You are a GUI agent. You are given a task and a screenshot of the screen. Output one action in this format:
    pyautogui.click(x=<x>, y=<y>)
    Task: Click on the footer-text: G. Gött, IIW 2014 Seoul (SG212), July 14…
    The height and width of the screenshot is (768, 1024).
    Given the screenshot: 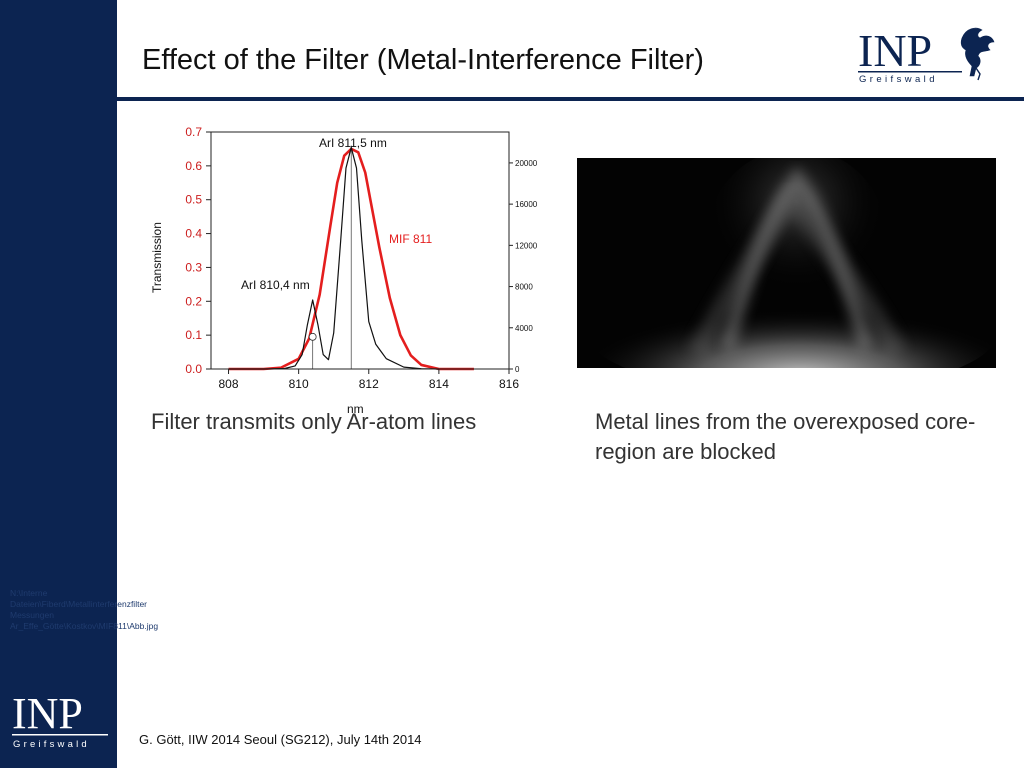 What is the action you would take?
    pyautogui.click(x=280, y=739)
    